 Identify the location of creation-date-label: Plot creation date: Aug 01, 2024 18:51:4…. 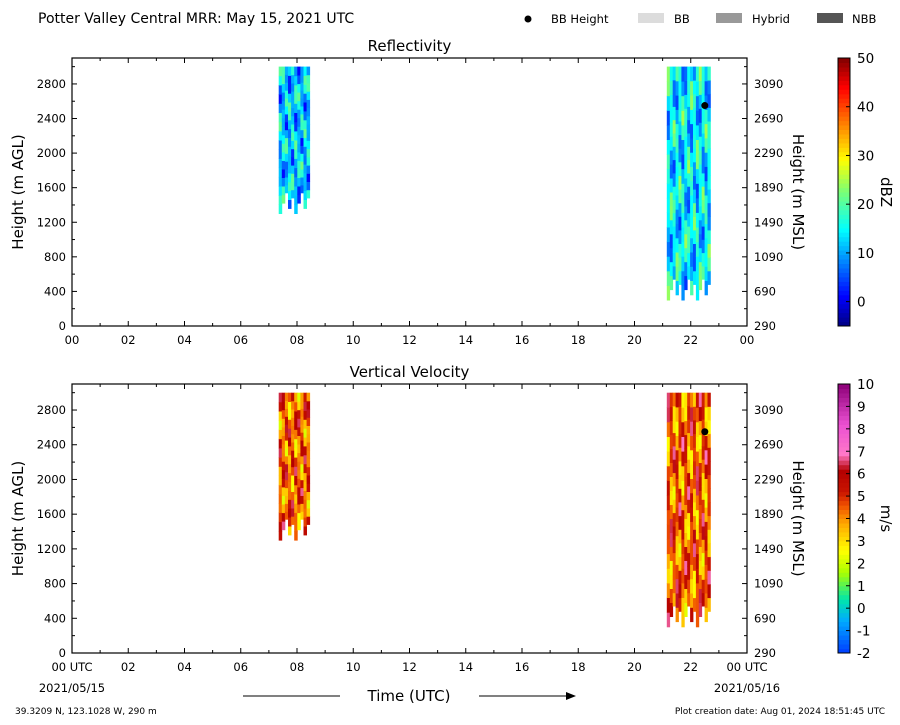
(780, 712).